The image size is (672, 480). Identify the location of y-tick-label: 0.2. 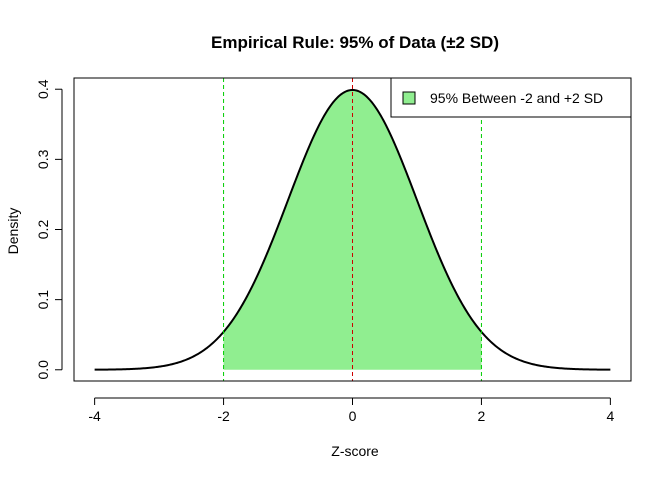
(43, 230).